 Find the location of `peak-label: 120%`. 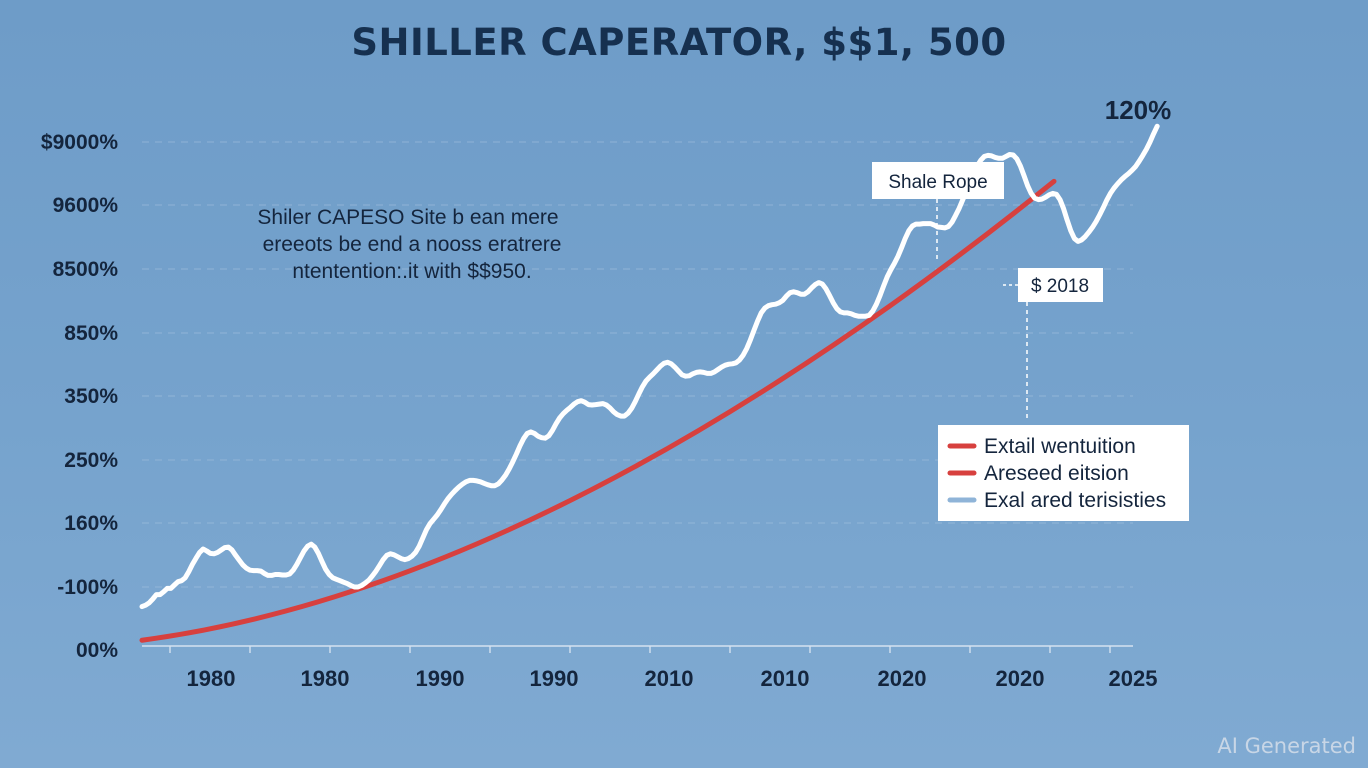

peak-label: 120% is located at coordinates (1138, 110).